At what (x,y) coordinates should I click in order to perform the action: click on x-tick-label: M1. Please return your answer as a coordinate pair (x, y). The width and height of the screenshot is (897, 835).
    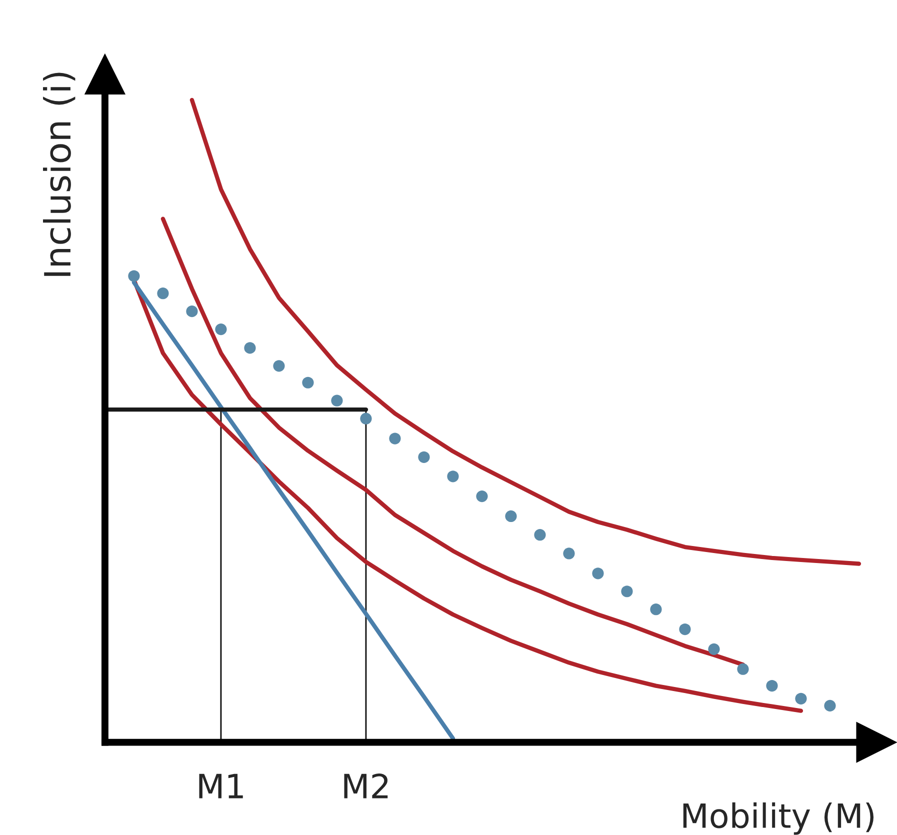
    Looking at the image, I should click on (221, 786).